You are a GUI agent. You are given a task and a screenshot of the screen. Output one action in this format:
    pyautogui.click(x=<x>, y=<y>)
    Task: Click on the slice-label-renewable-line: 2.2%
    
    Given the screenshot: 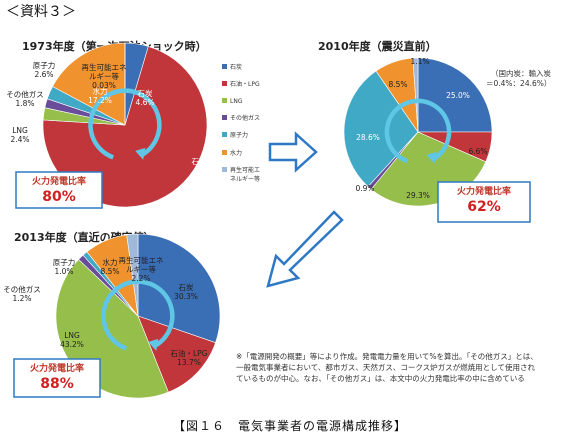 What is the action you would take?
    pyautogui.click(x=140, y=278)
    